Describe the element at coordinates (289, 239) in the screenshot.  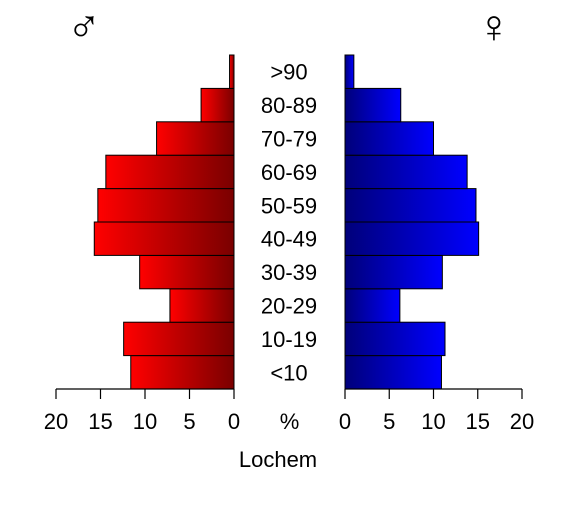
I see `age-label-4: 40-49` at that location.